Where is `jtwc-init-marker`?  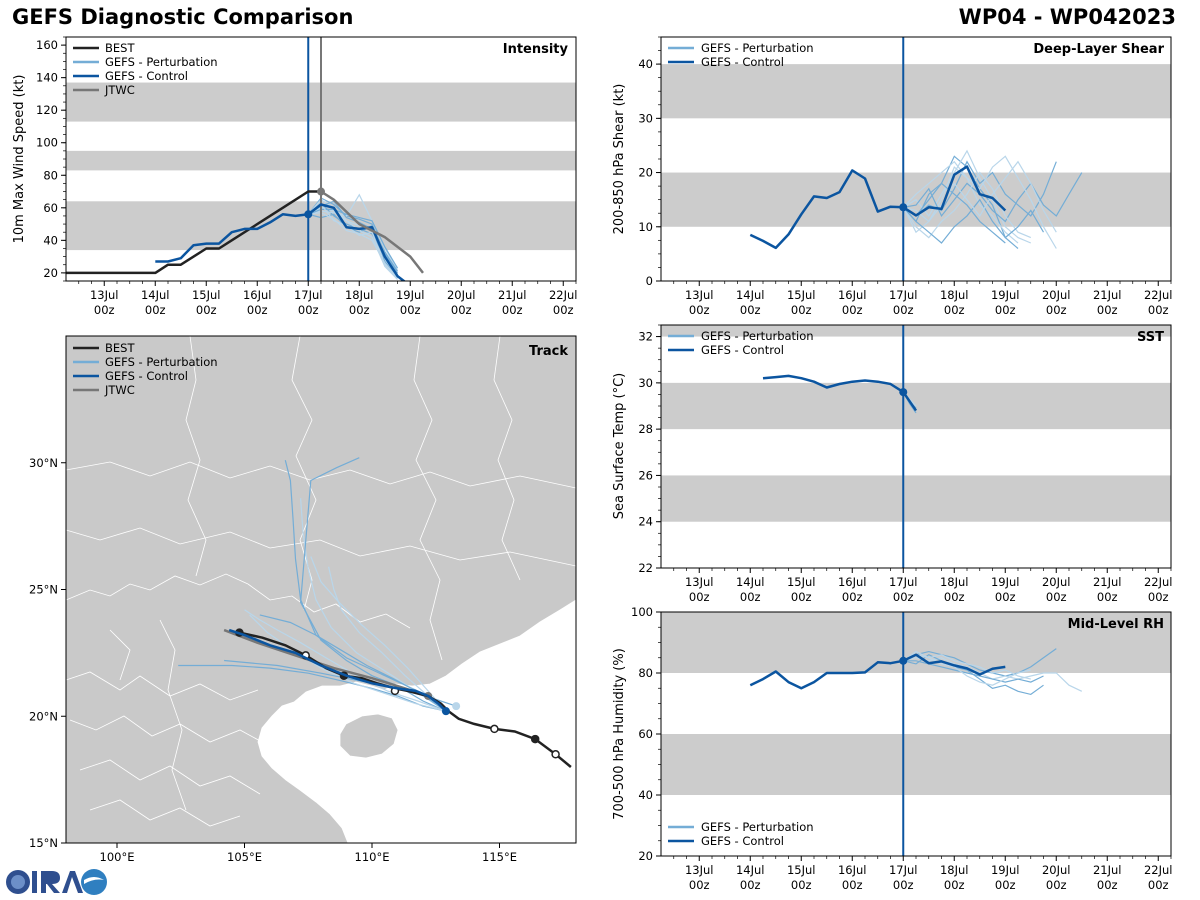 jtwc-init-marker is located at coordinates (321, 191).